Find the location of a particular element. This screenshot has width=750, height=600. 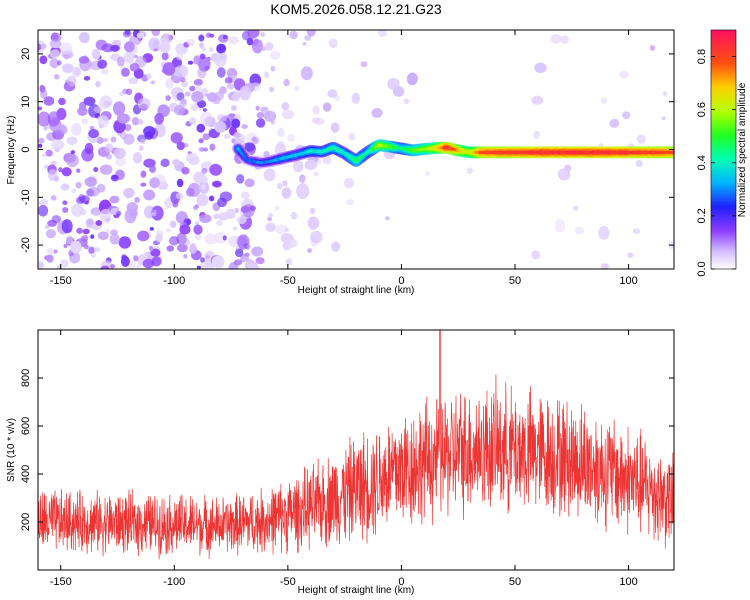

snr-x-tick-label: -100 is located at coordinates (174, 582).